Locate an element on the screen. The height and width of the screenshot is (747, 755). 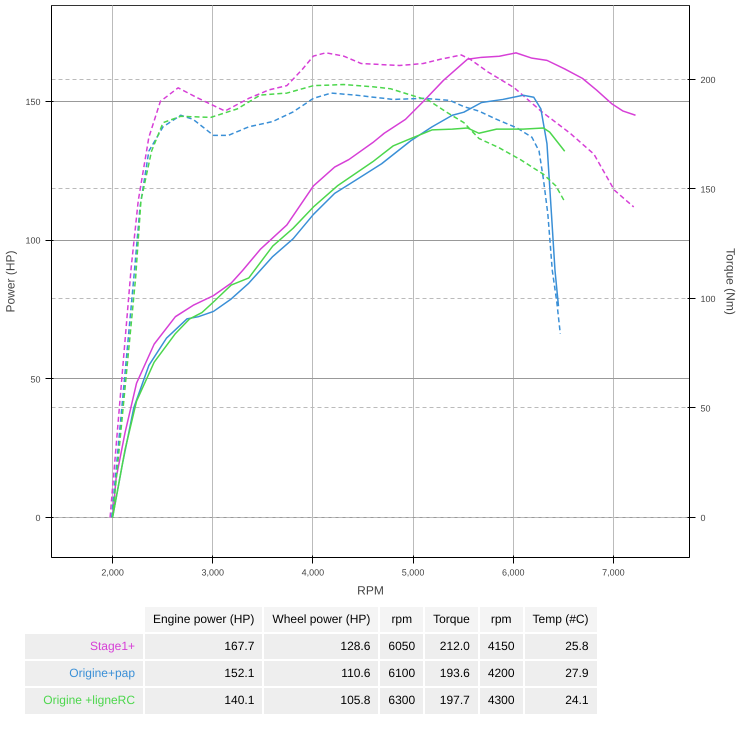
text: 140.1 is located at coordinates (204, 701).